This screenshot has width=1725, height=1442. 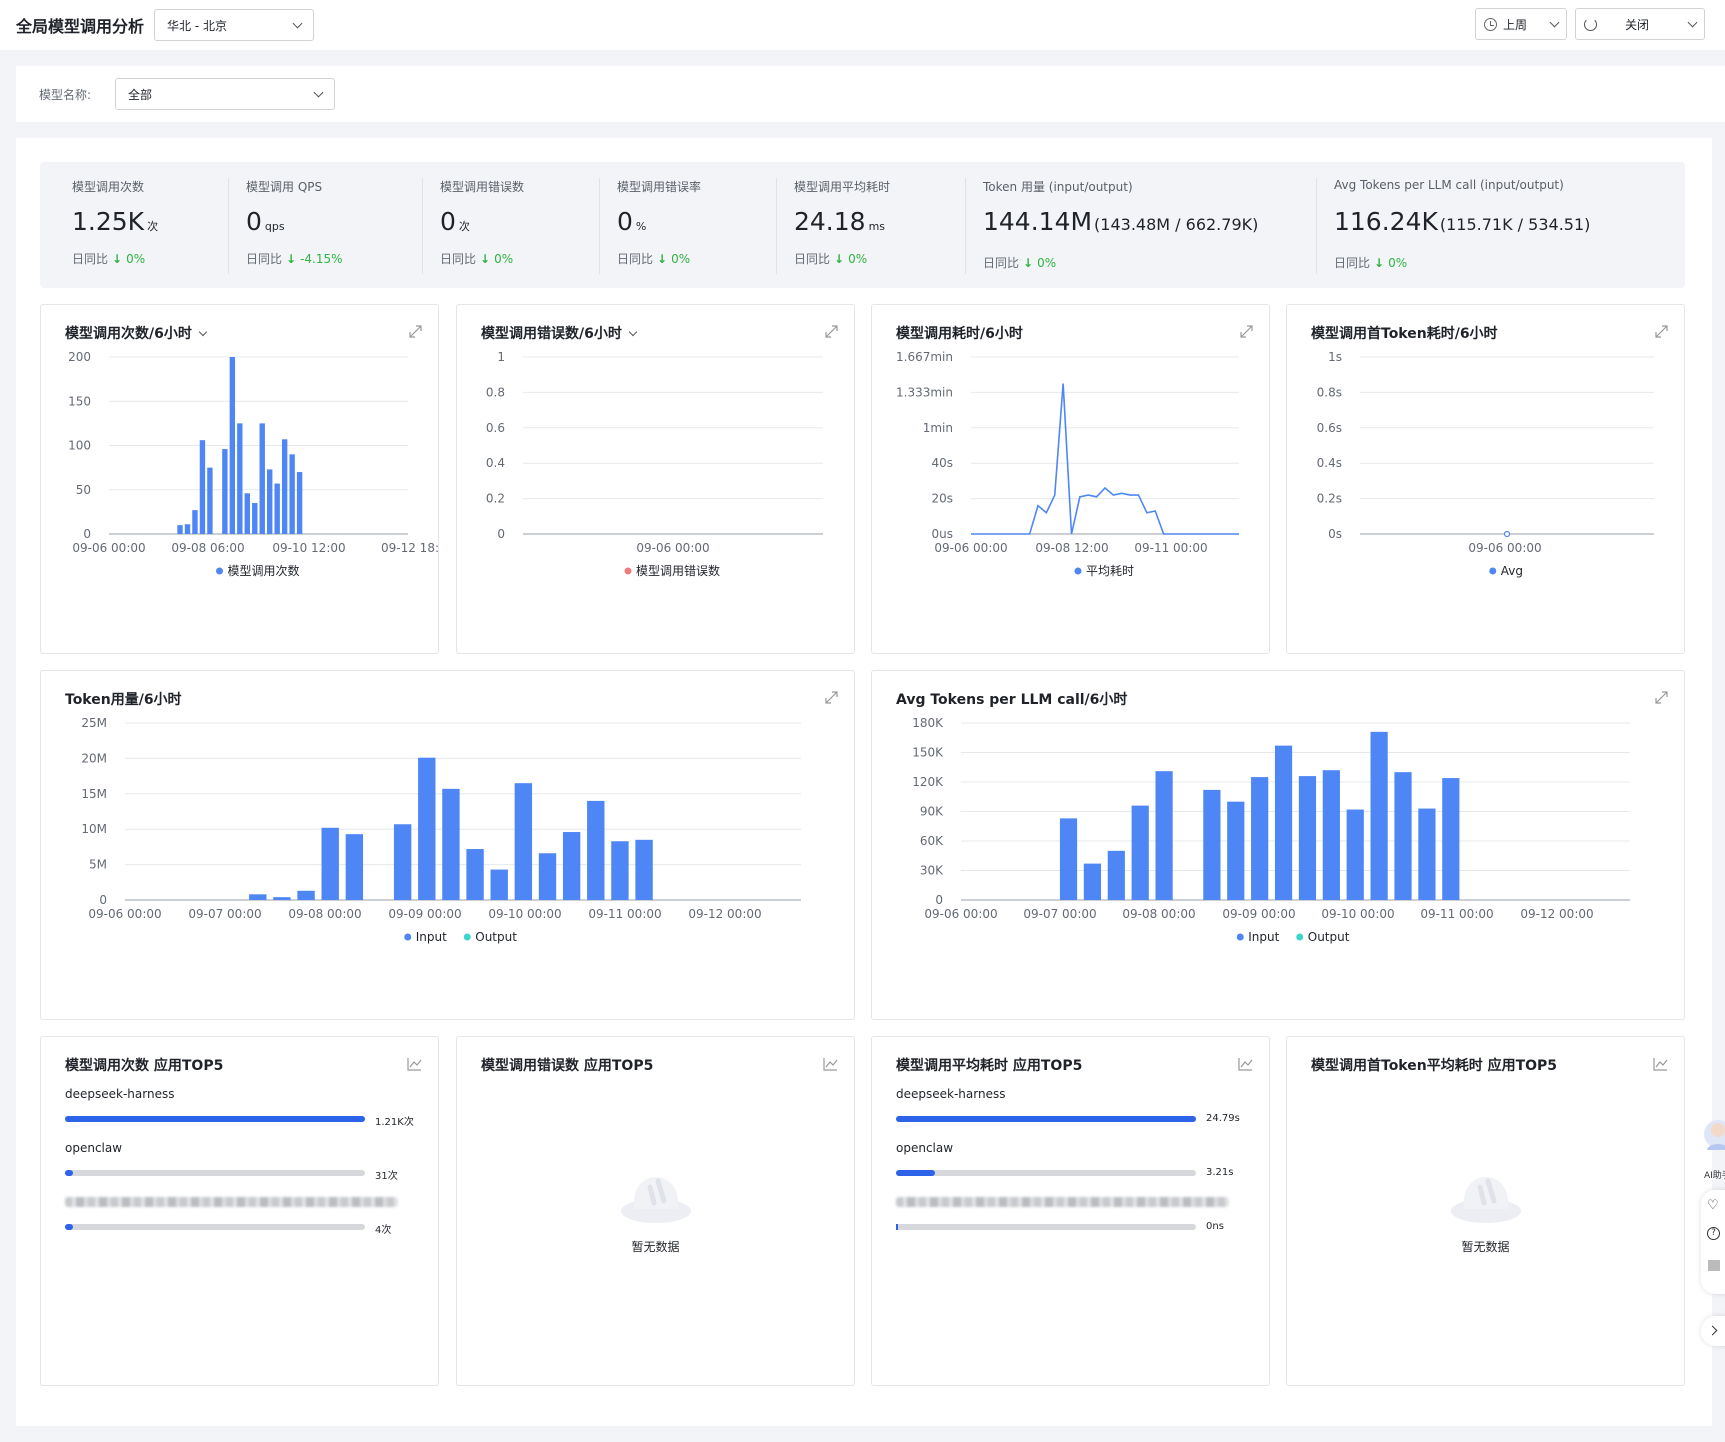 I want to click on clock-icon, so click(x=1490, y=24).